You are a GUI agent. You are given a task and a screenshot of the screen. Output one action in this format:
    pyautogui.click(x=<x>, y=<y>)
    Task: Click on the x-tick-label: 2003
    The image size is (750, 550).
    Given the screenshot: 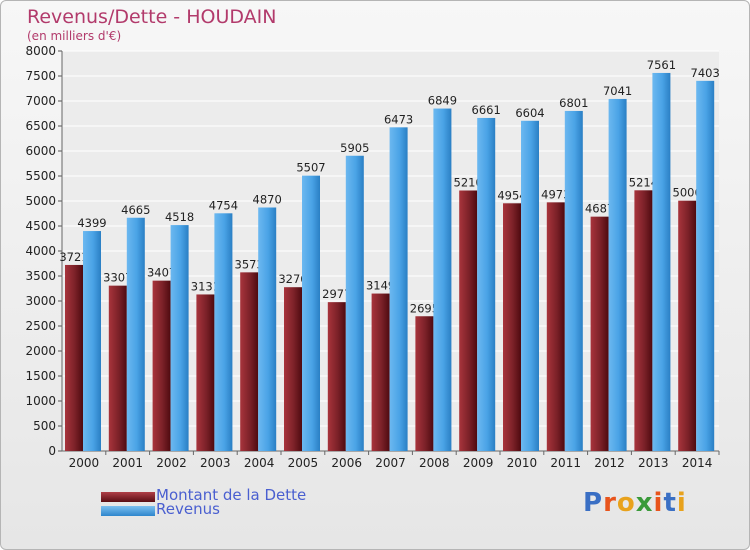 What is the action you would take?
    pyautogui.click(x=215, y=463)
    